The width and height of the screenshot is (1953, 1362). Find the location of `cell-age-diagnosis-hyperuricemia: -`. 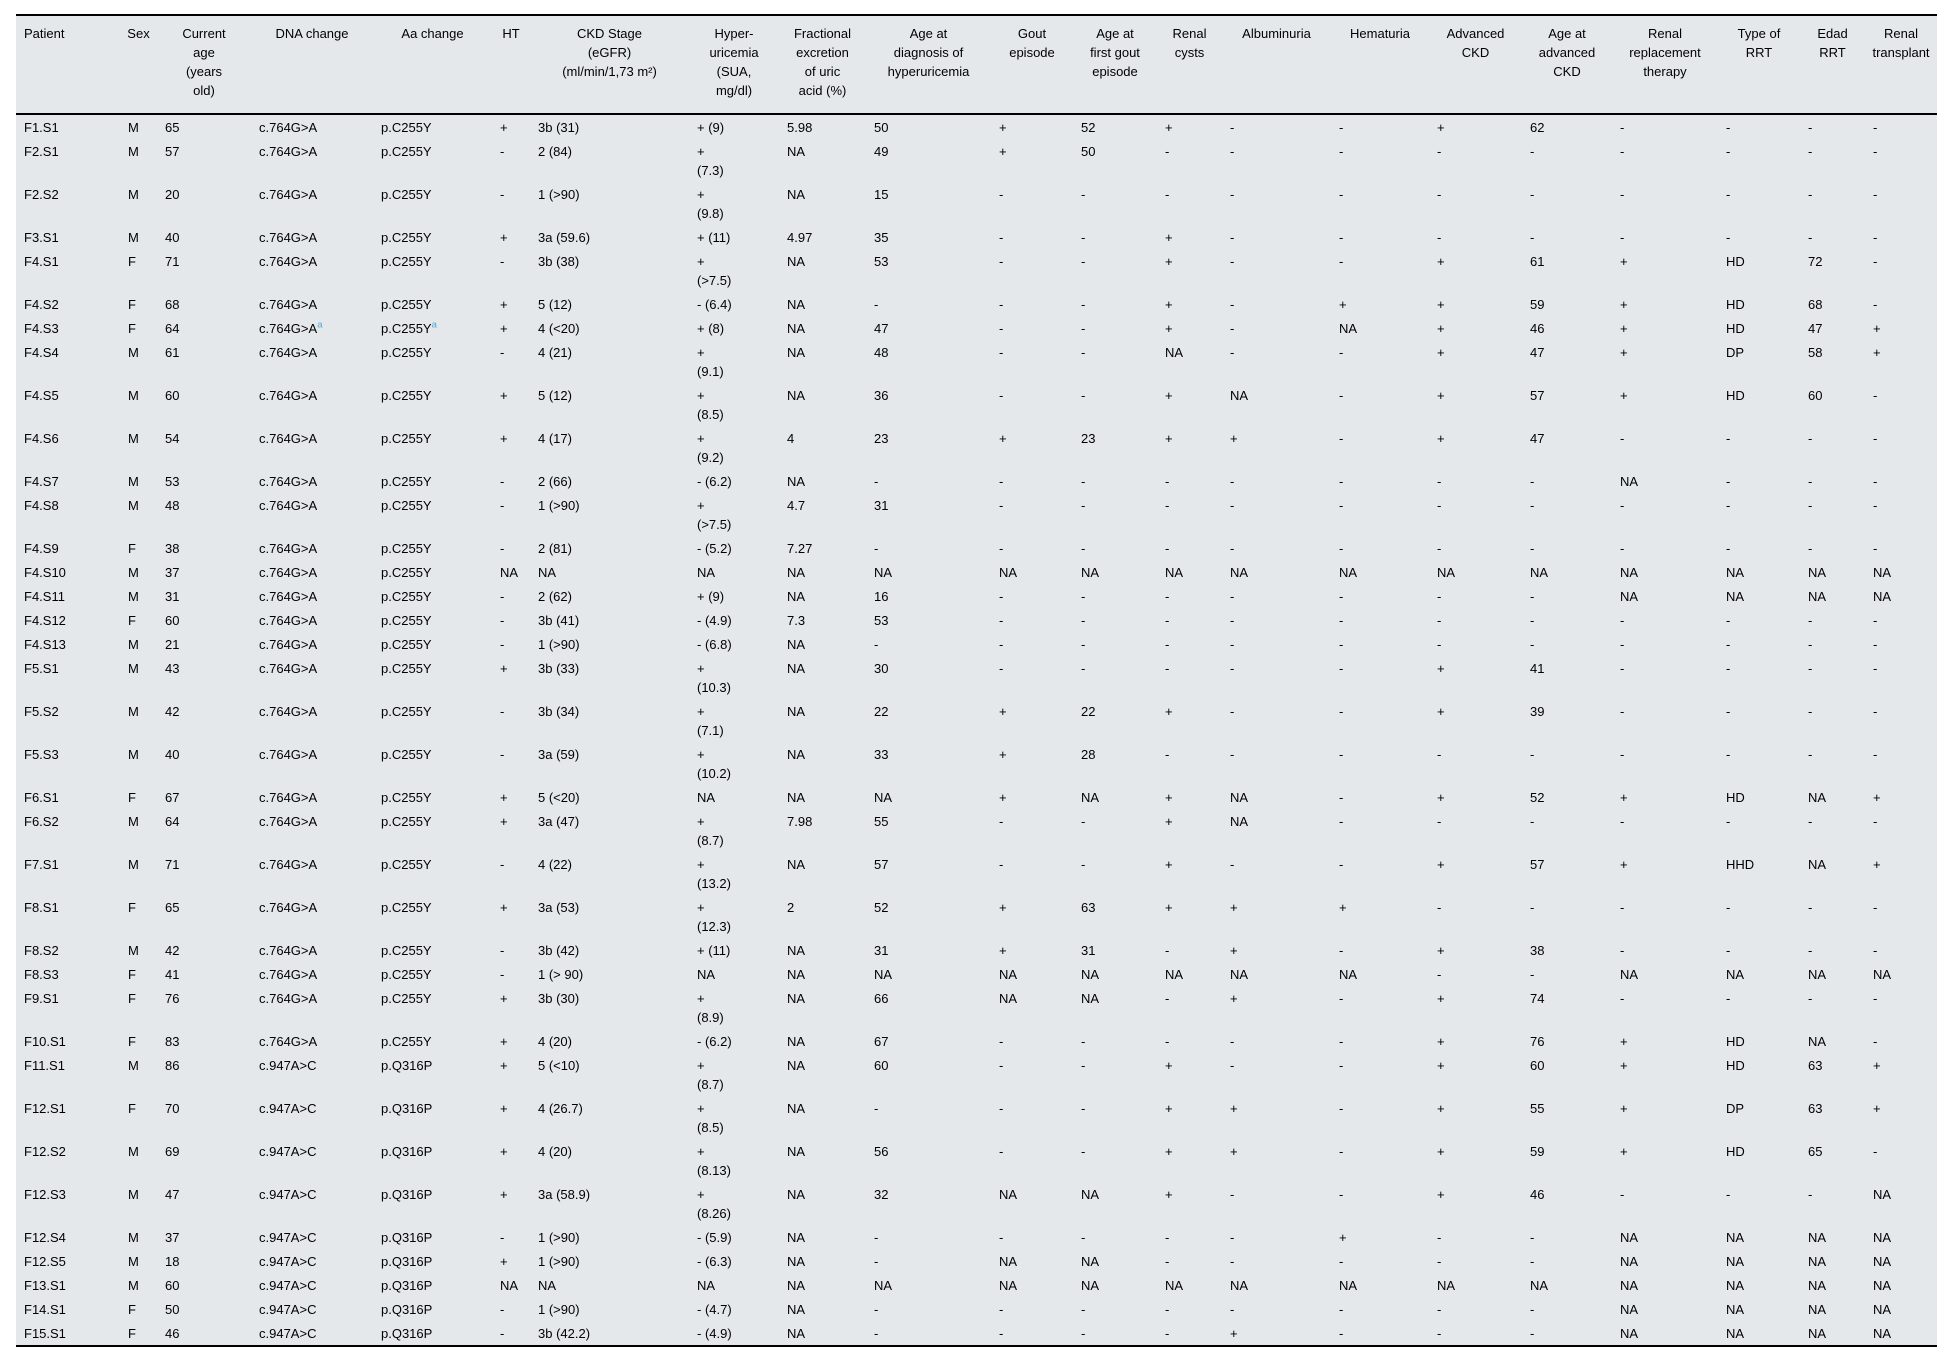

cell-age-diagnosis-hyperuricemia: - is located at coordinates (876, 1237).